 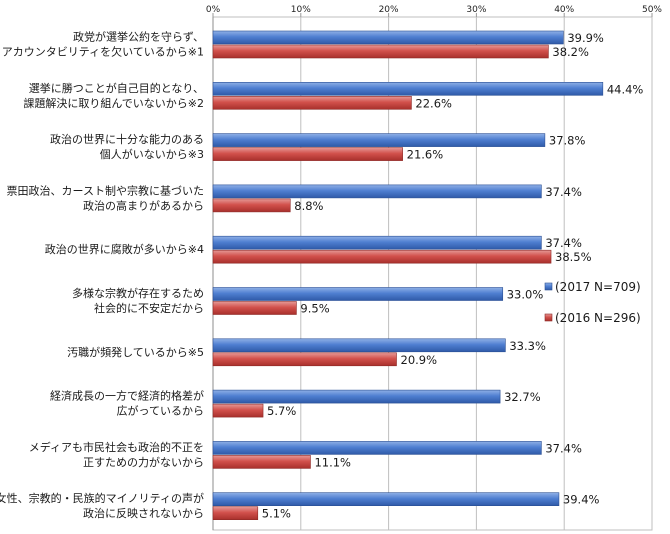 What do you see at coordinates (476, 10) in the screenshot?
I see `x-tick-label: 30%` at bounding box center [476, 10].